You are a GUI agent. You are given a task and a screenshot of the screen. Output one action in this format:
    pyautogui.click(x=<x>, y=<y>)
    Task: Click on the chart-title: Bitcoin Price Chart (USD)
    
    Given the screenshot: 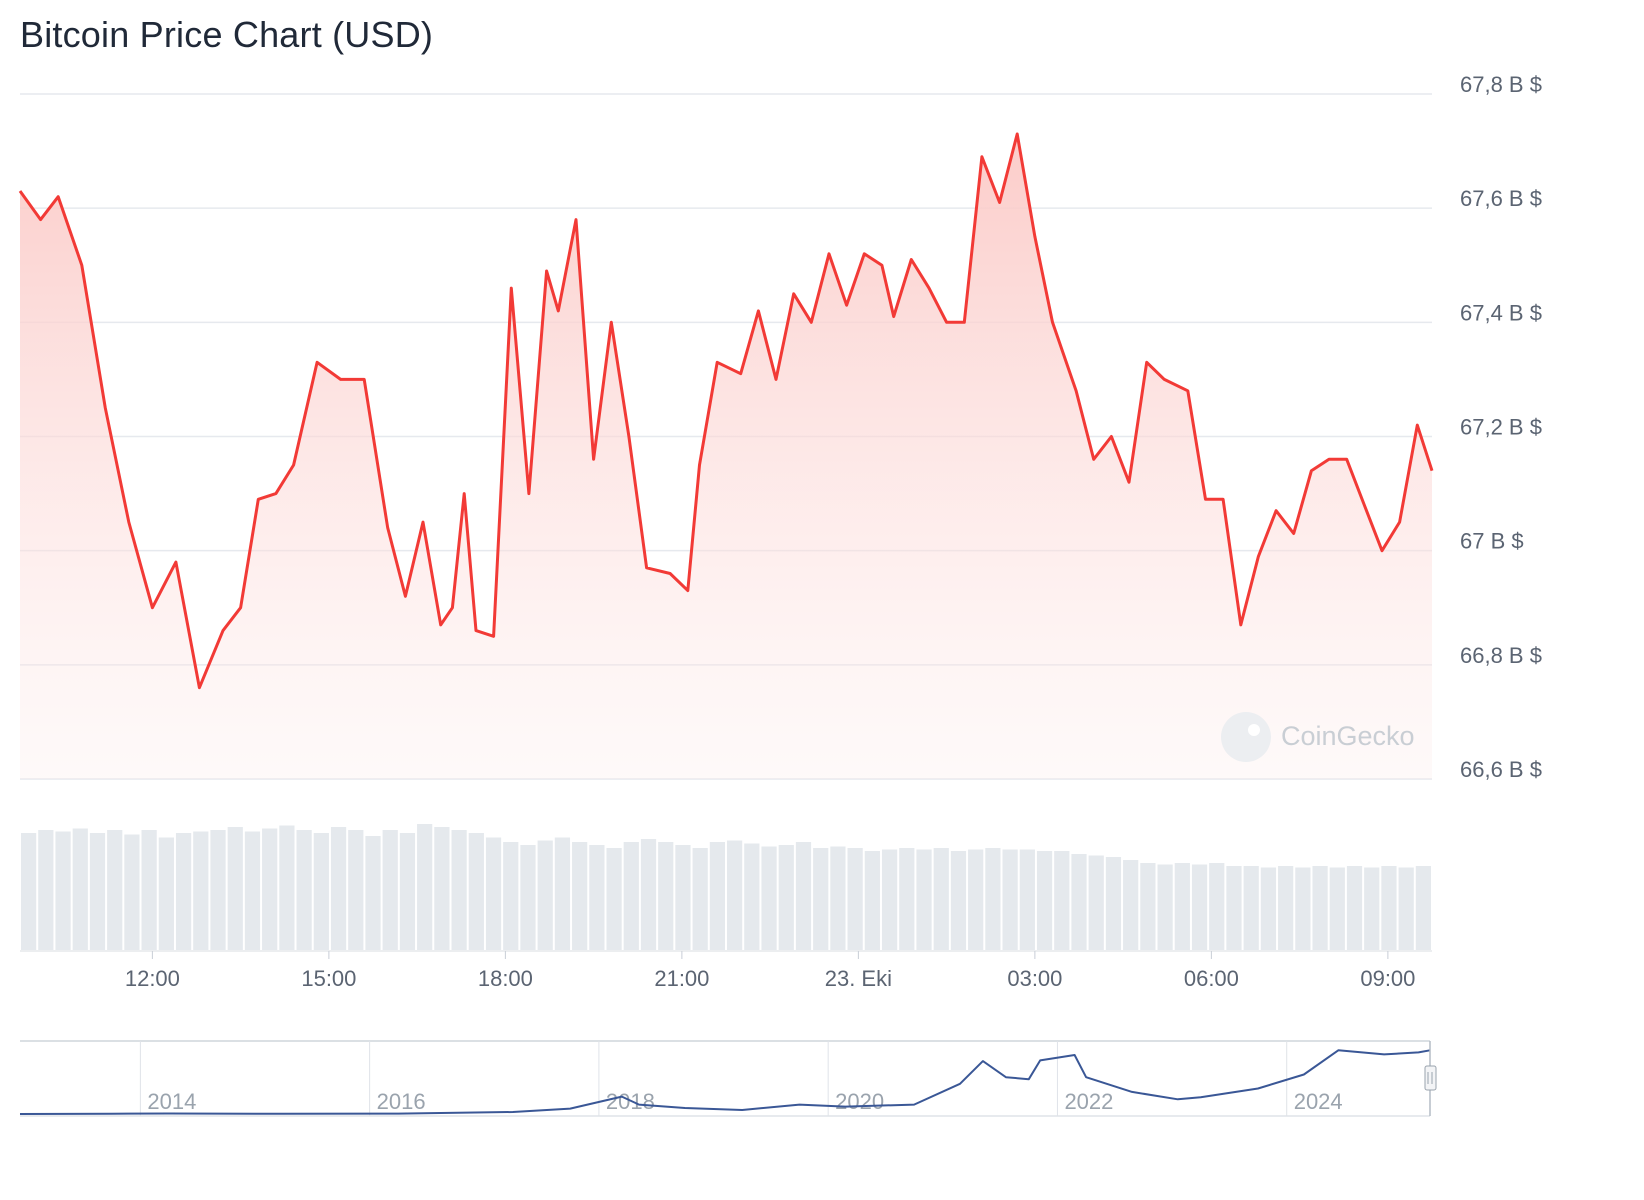 What is the action you would take?
    pyautogui.click(x=227, y=34)
    